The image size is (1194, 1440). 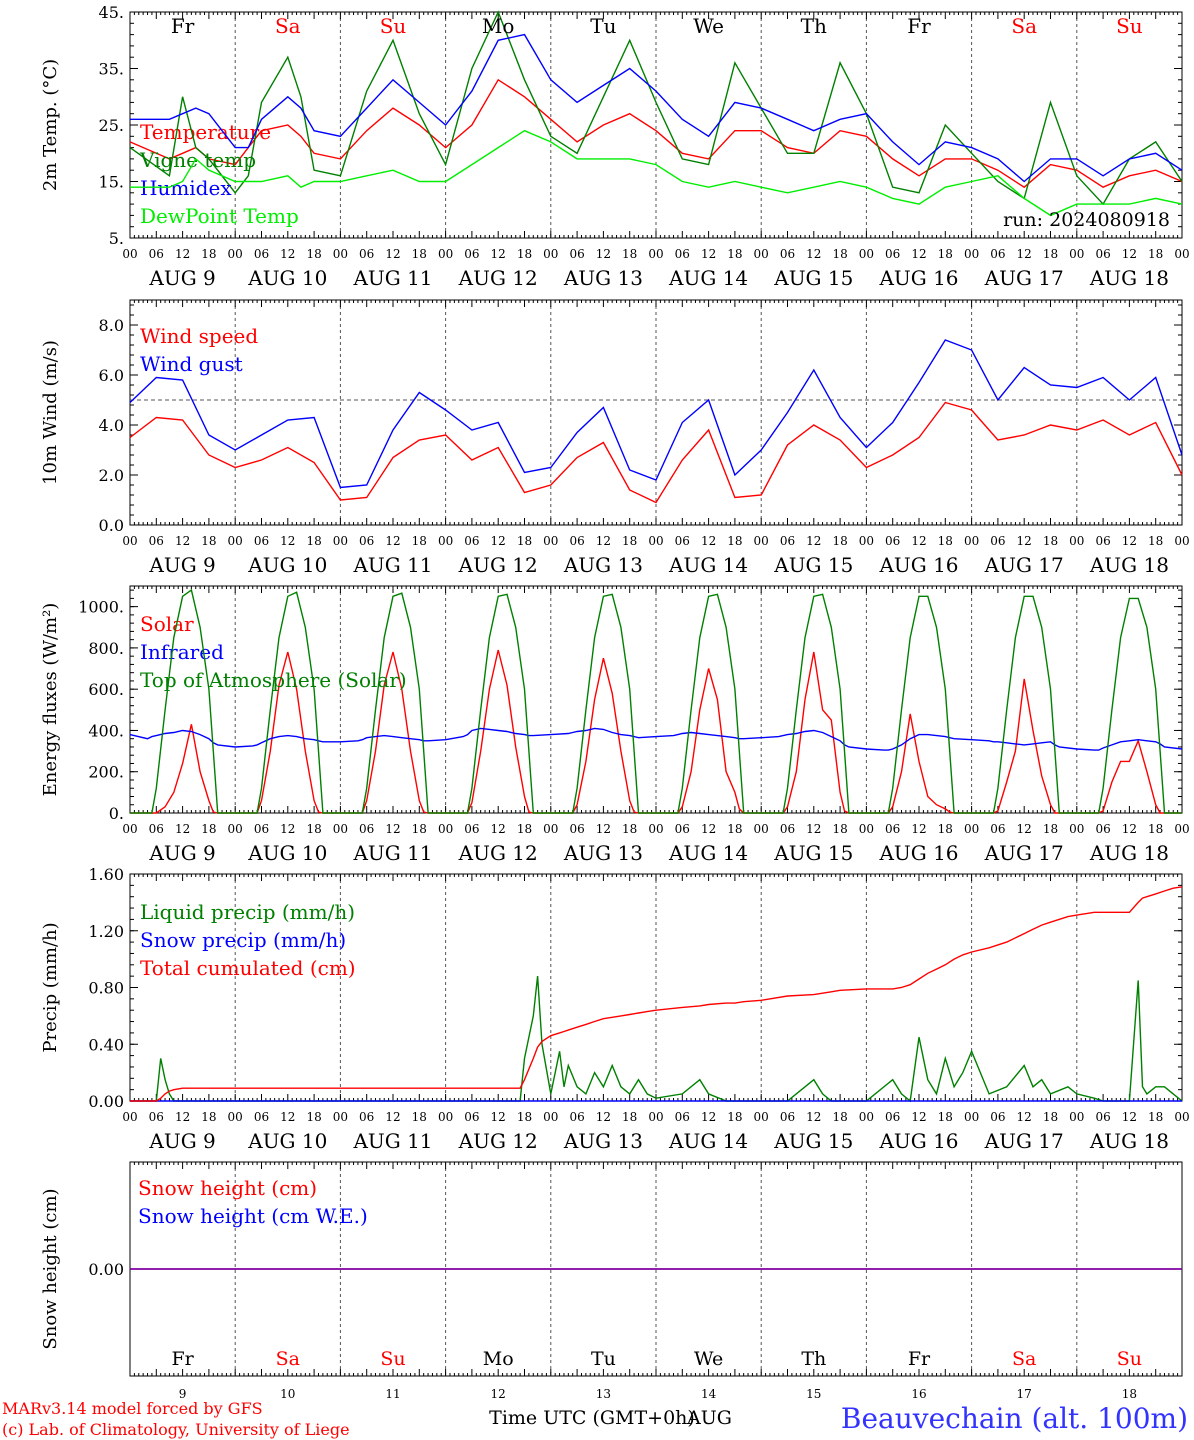 I want to click on day-name-top: Tu, so click(x=603, y=26).